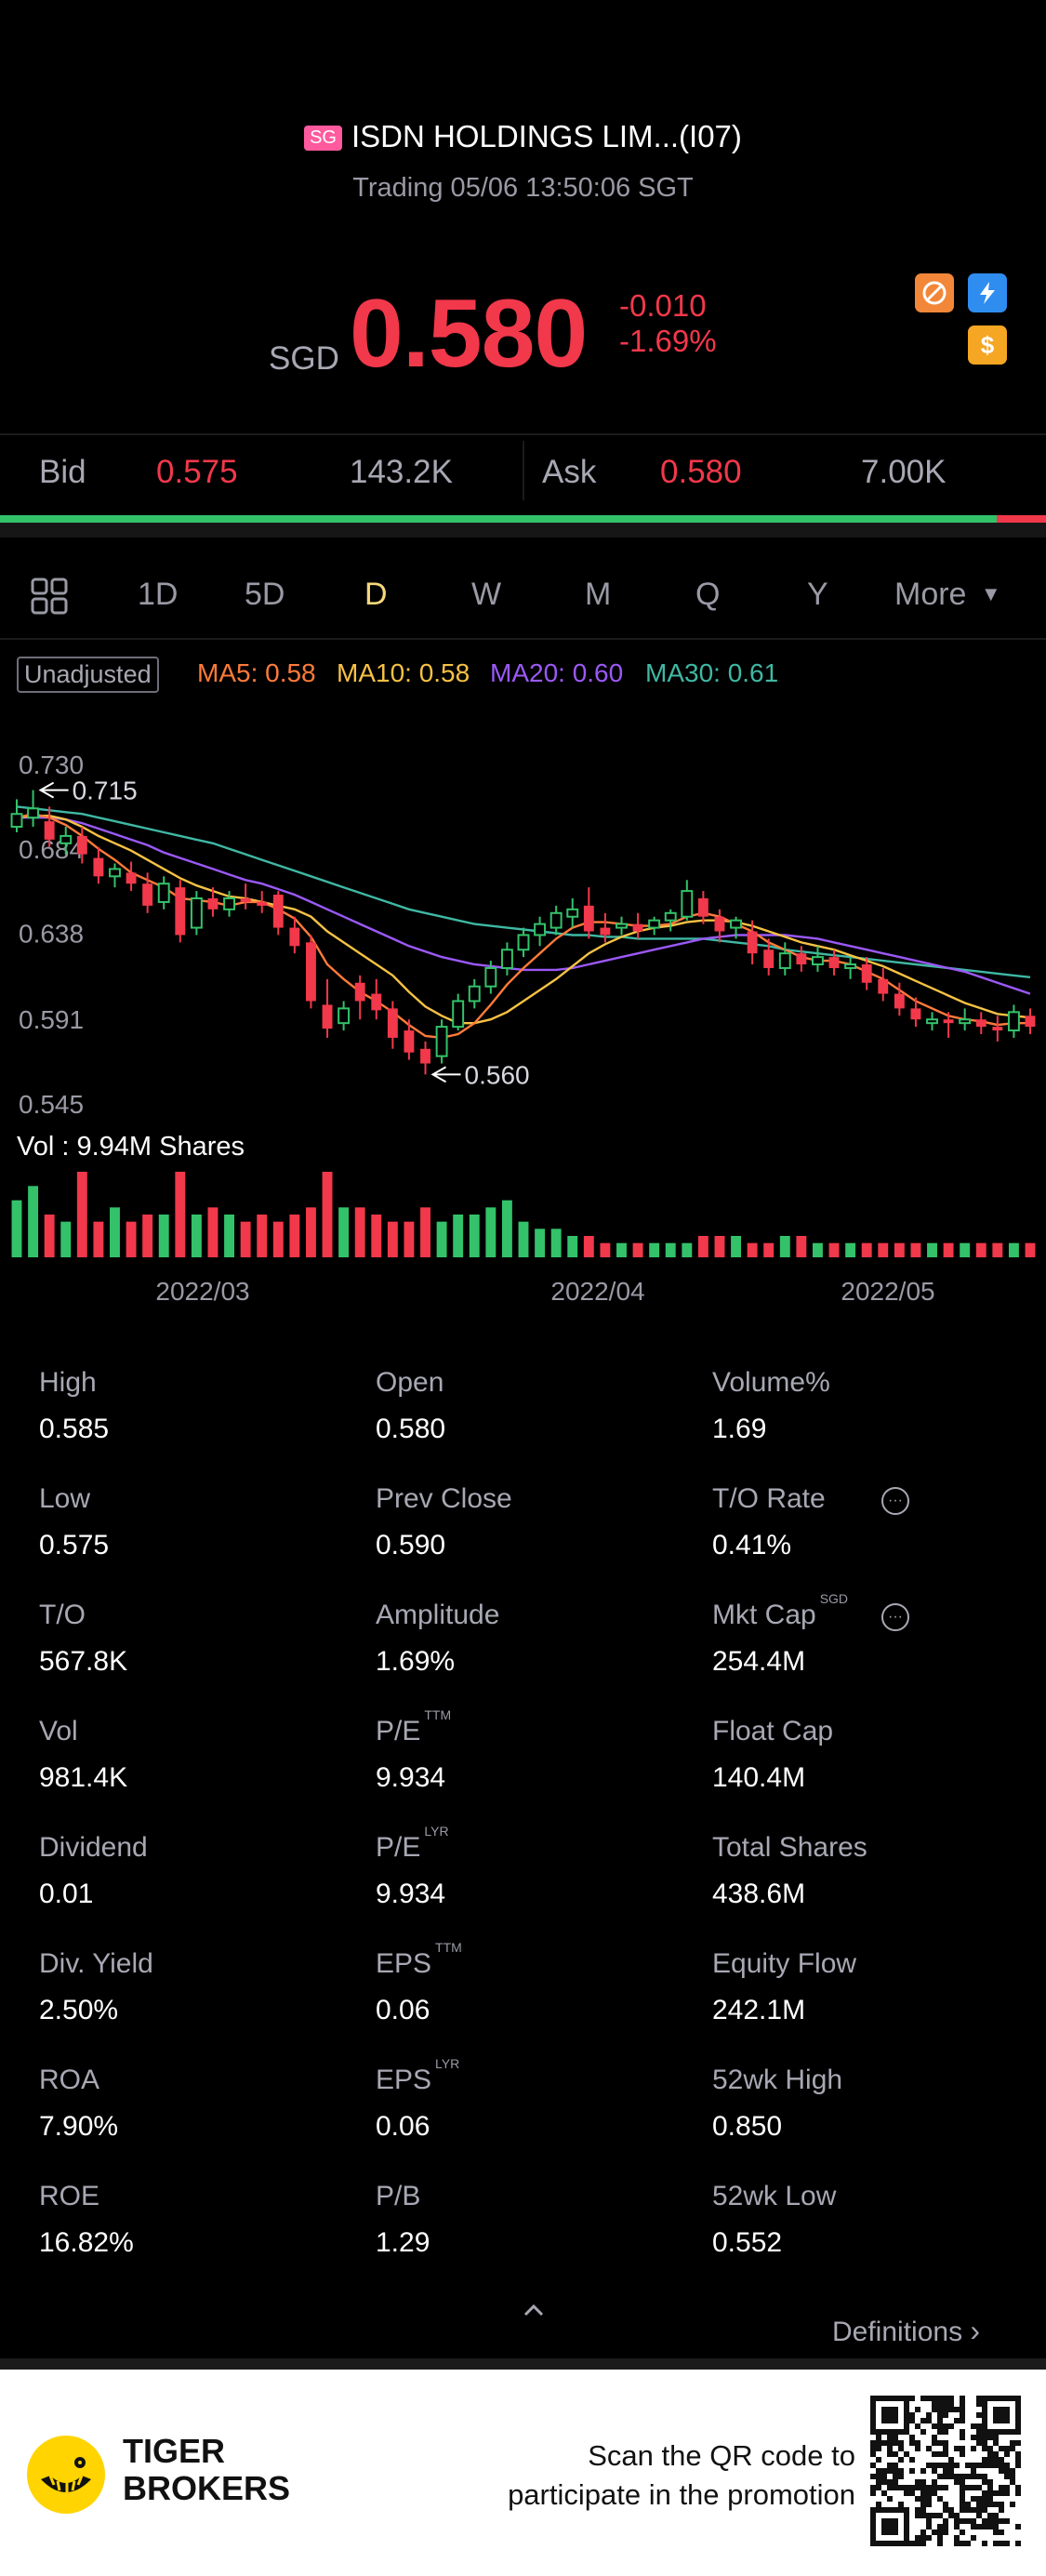  Describe the element at coordinates (523, 2364) in the screenshot. I see `divider` at that location.